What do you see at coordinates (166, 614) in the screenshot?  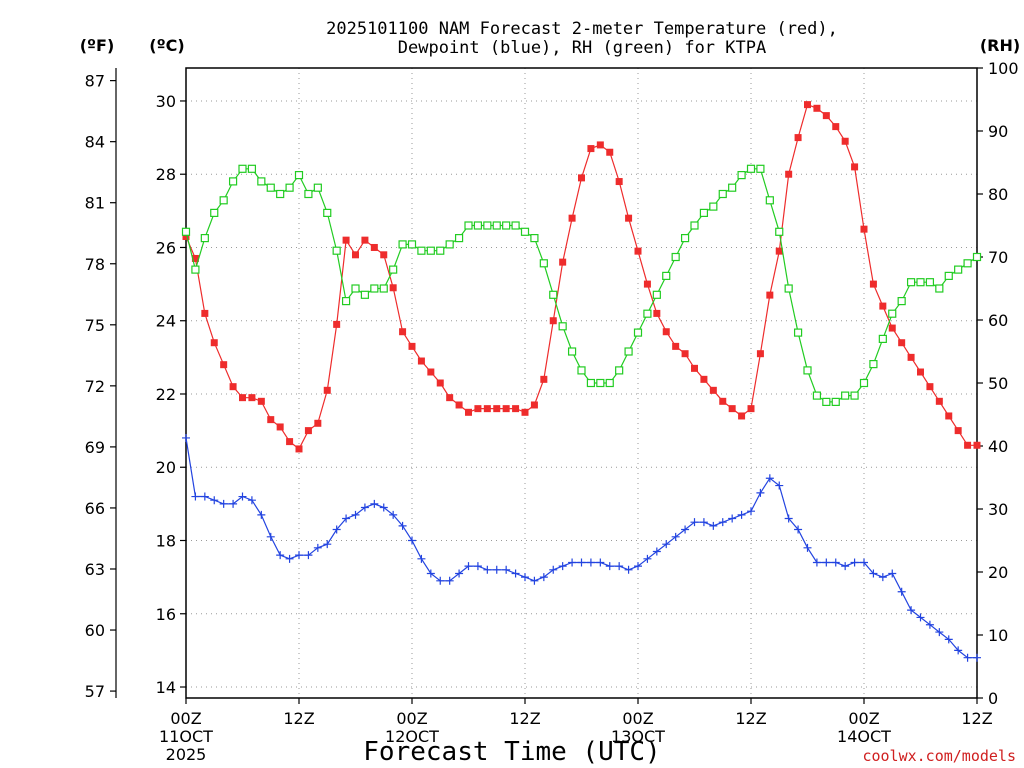 I see `c-tick-label: 16` at bounding box center [166, 614].